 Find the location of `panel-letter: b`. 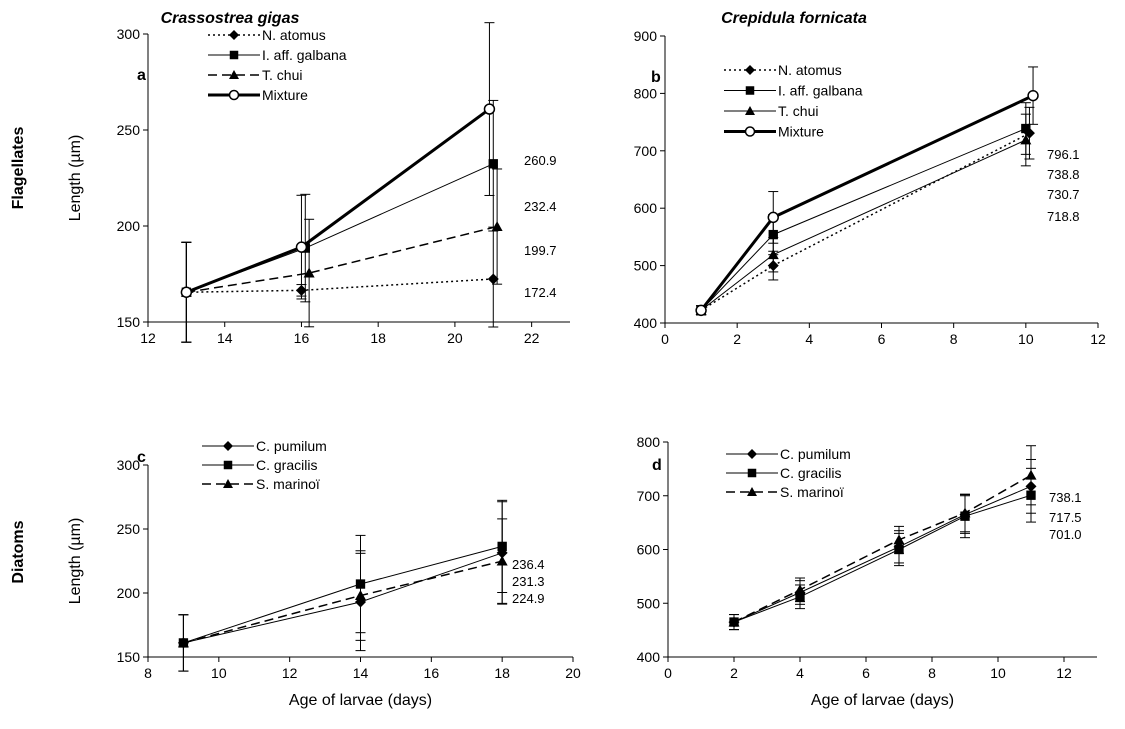

panel-letter: b is located at coordinates (656, 77).